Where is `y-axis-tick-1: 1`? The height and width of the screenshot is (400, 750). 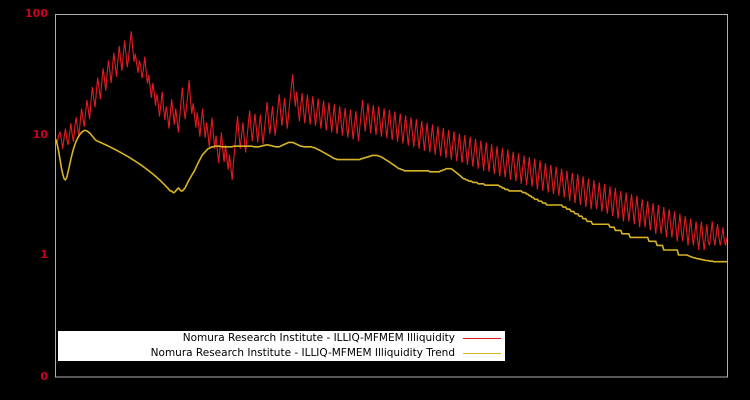
y-axis-tick-1: 1 is located at coordinates (44, 254).